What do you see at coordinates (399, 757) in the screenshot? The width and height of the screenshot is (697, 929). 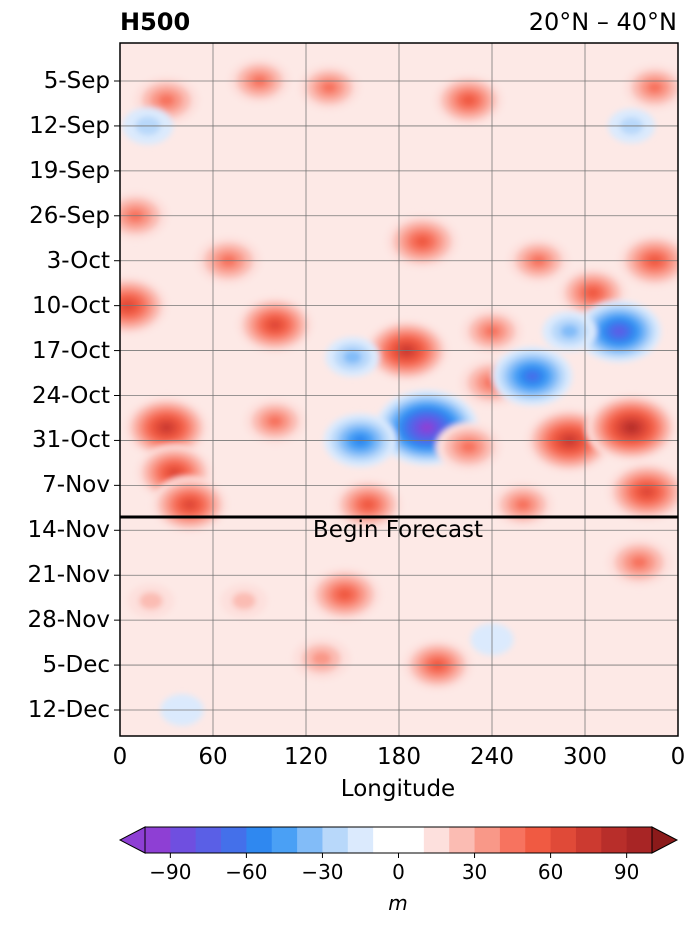 I see `x-tick-label: 180` at bounding box center [399, 757].